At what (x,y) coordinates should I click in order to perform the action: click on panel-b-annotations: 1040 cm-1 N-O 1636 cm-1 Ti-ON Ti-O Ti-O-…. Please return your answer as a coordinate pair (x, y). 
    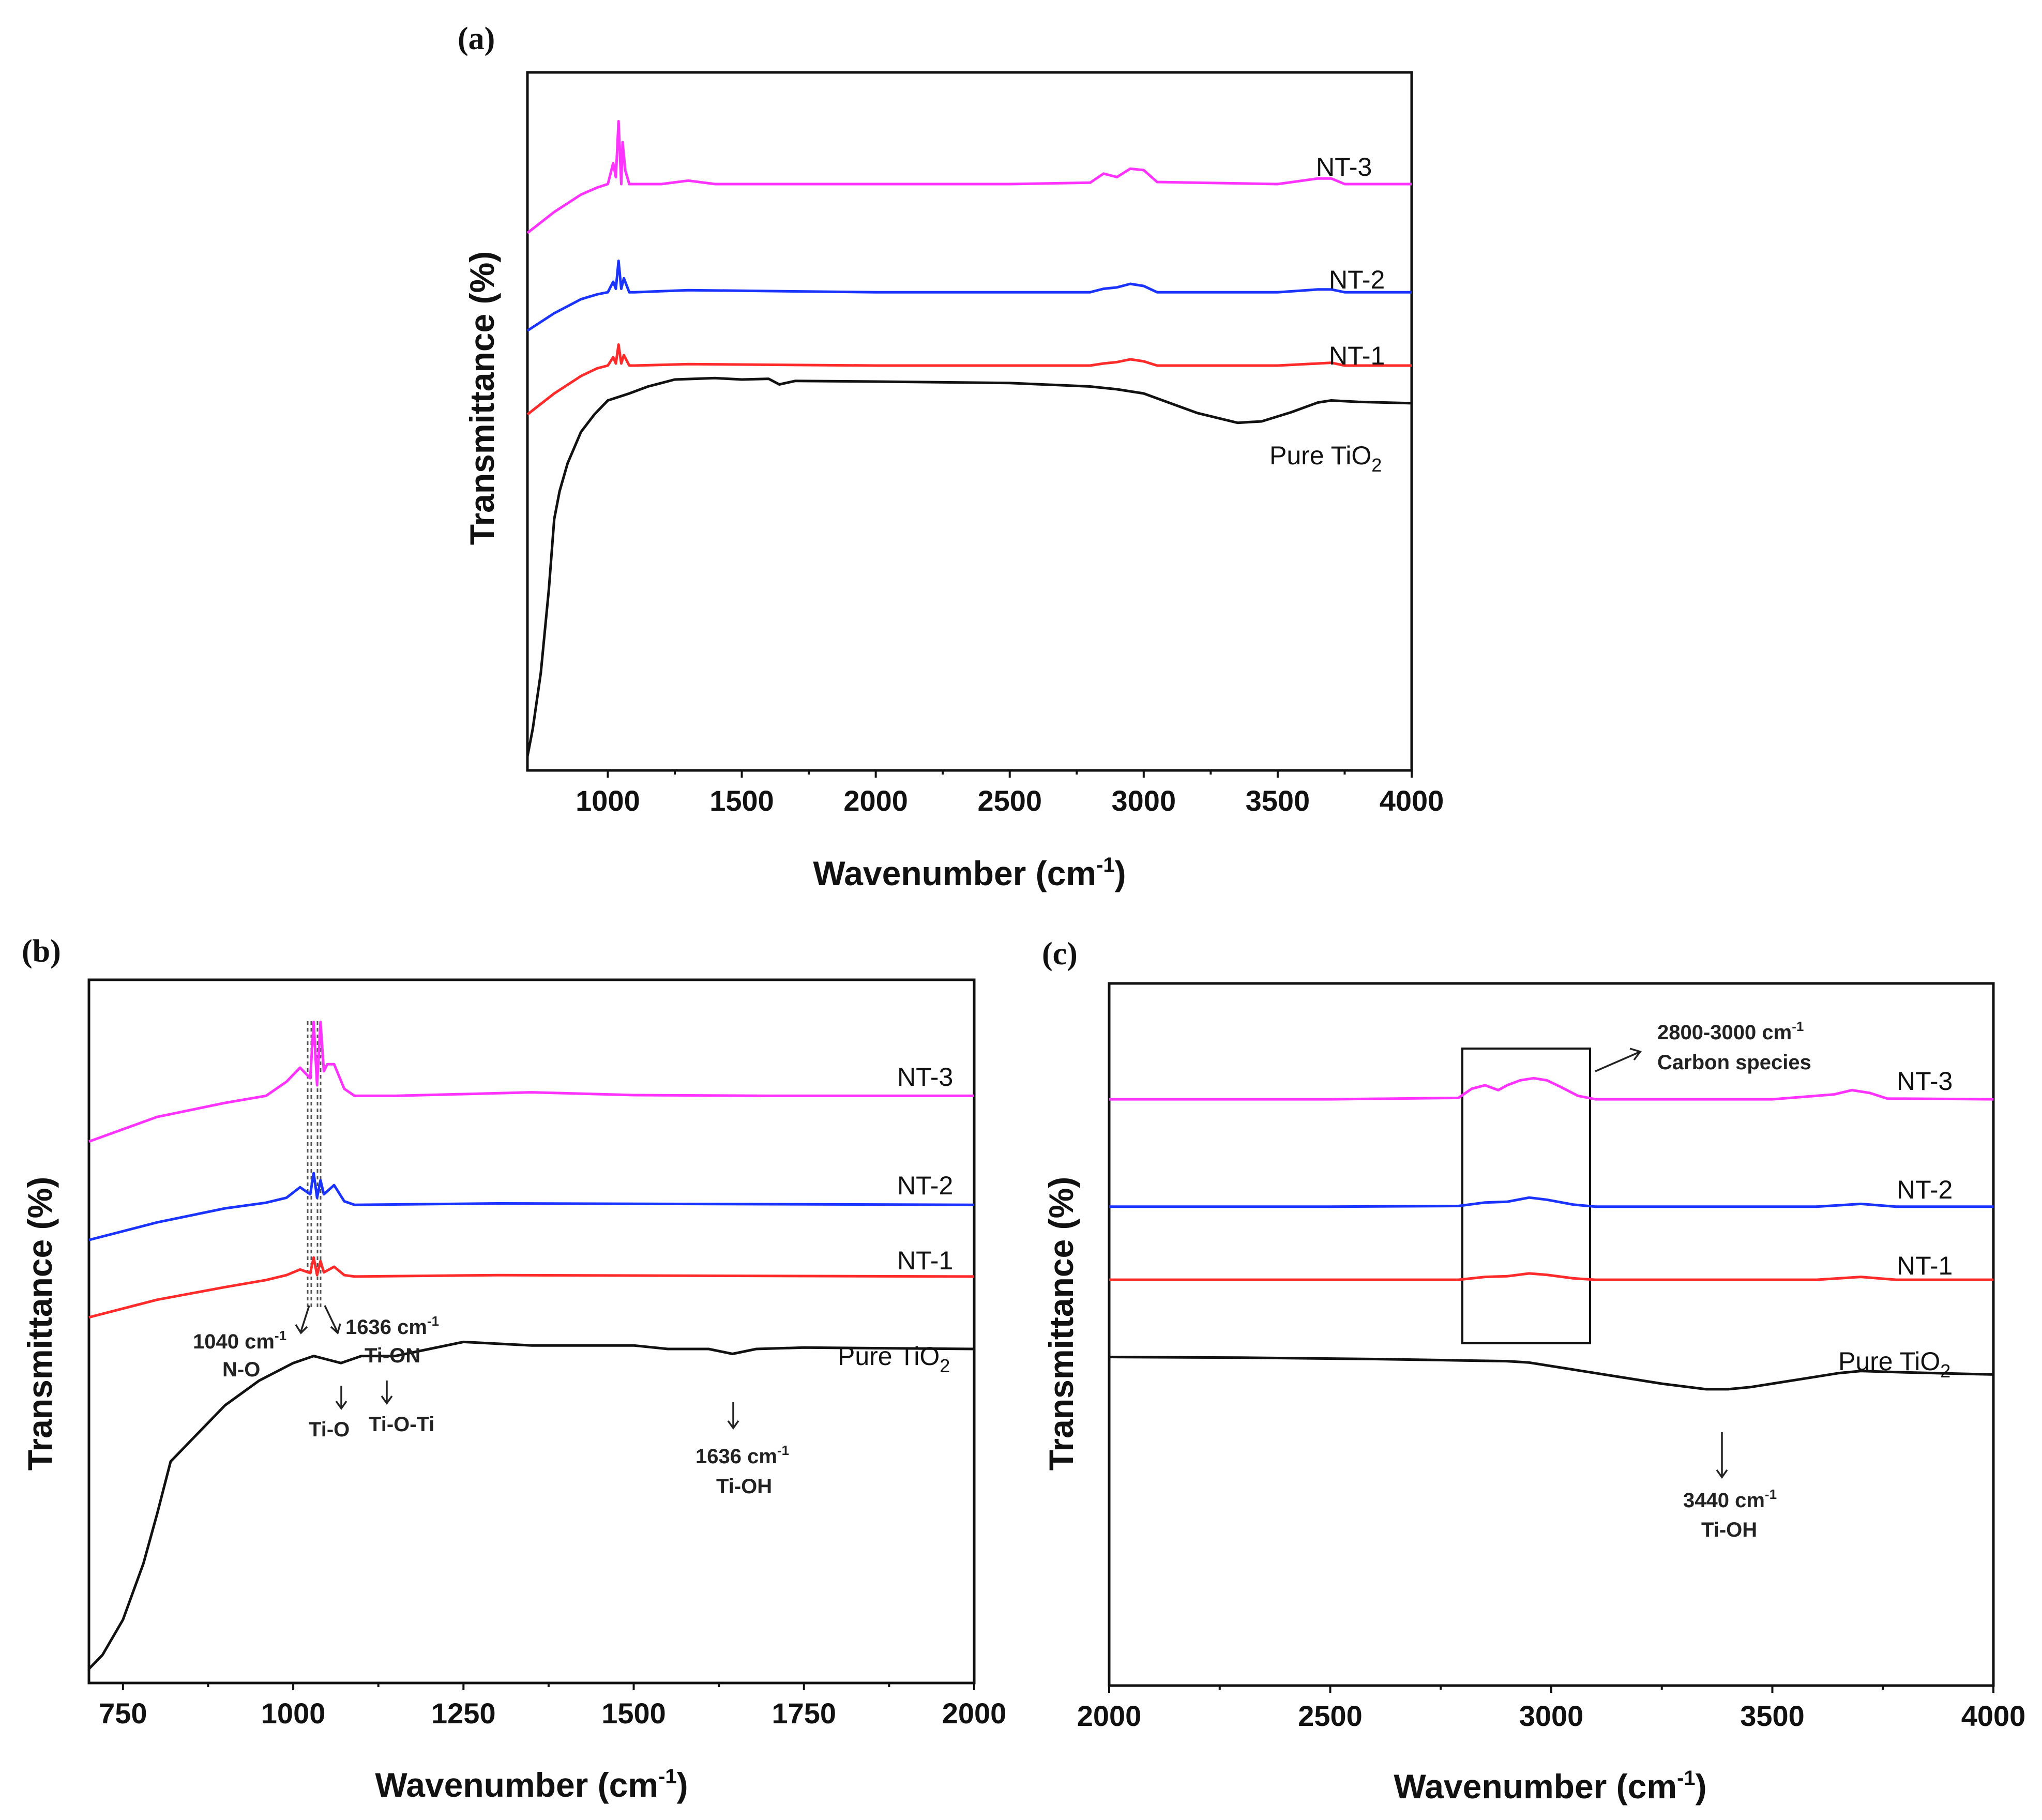
    Looking at the image, I should click on (491, 1401).